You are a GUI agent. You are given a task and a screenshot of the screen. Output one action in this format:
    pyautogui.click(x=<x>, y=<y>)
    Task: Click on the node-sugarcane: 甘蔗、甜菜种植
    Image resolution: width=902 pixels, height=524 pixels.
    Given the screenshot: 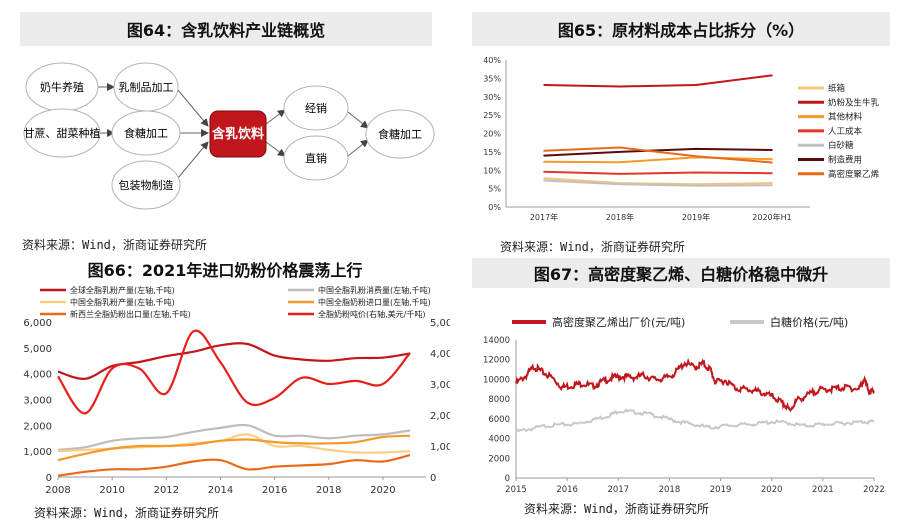 What is the action you would take?
    pyautogui.click(x=62, y=133)
    